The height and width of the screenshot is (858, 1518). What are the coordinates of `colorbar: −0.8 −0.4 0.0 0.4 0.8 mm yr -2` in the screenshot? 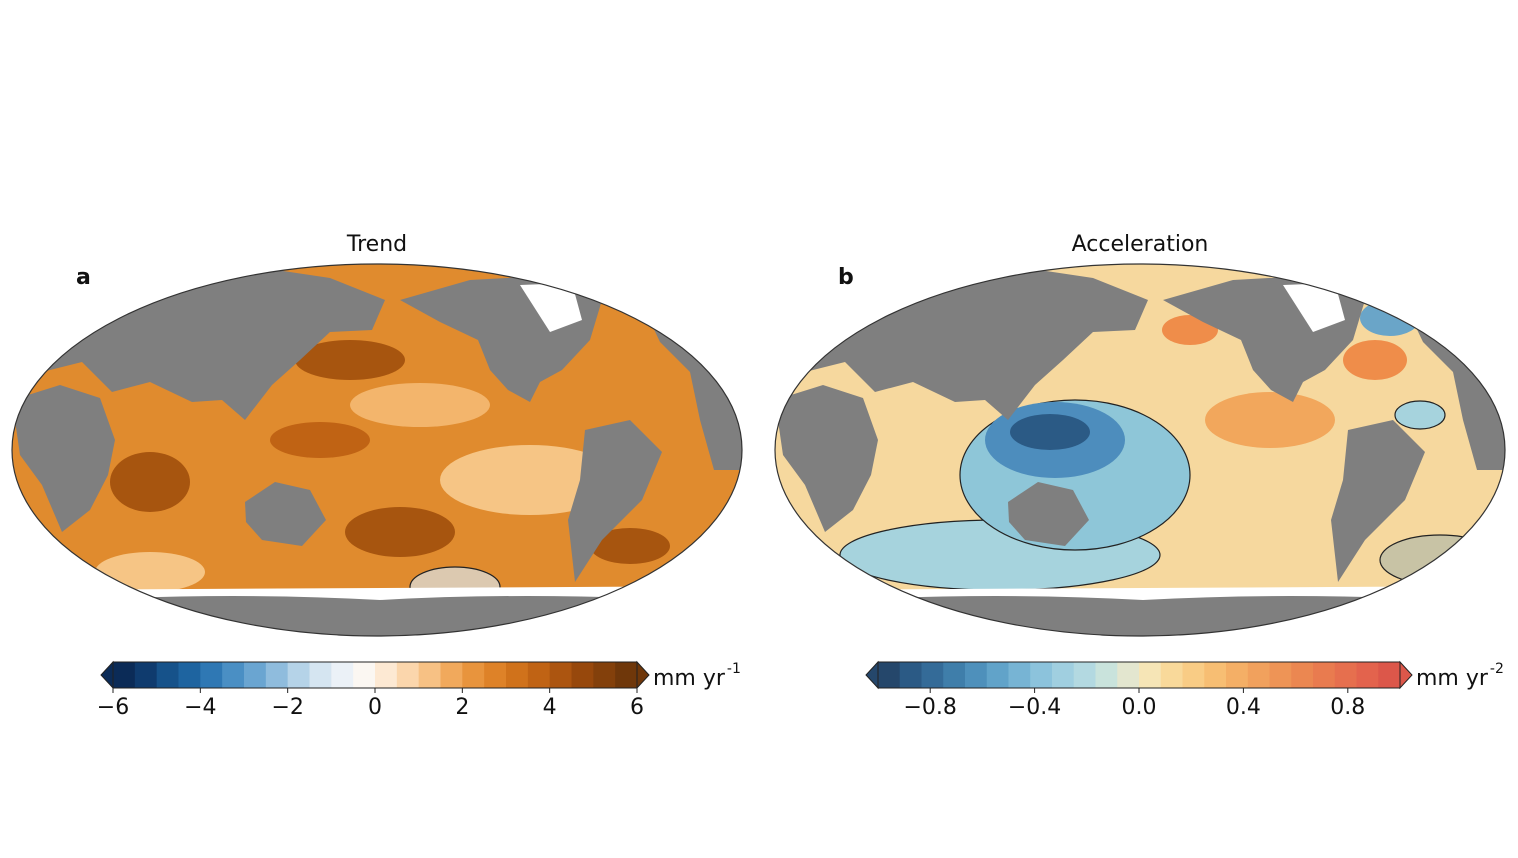 It's located at (1184, 690).